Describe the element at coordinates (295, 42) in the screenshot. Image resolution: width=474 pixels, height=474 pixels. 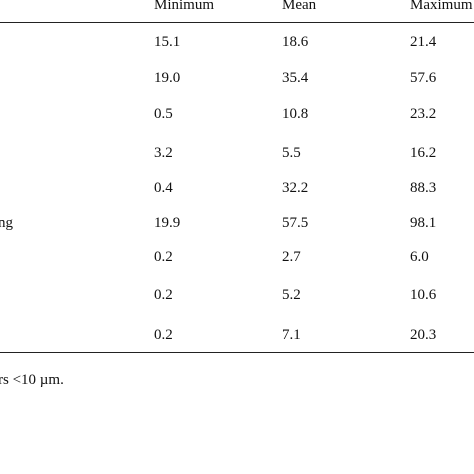
I see `table-cell: 18.6` at that location.